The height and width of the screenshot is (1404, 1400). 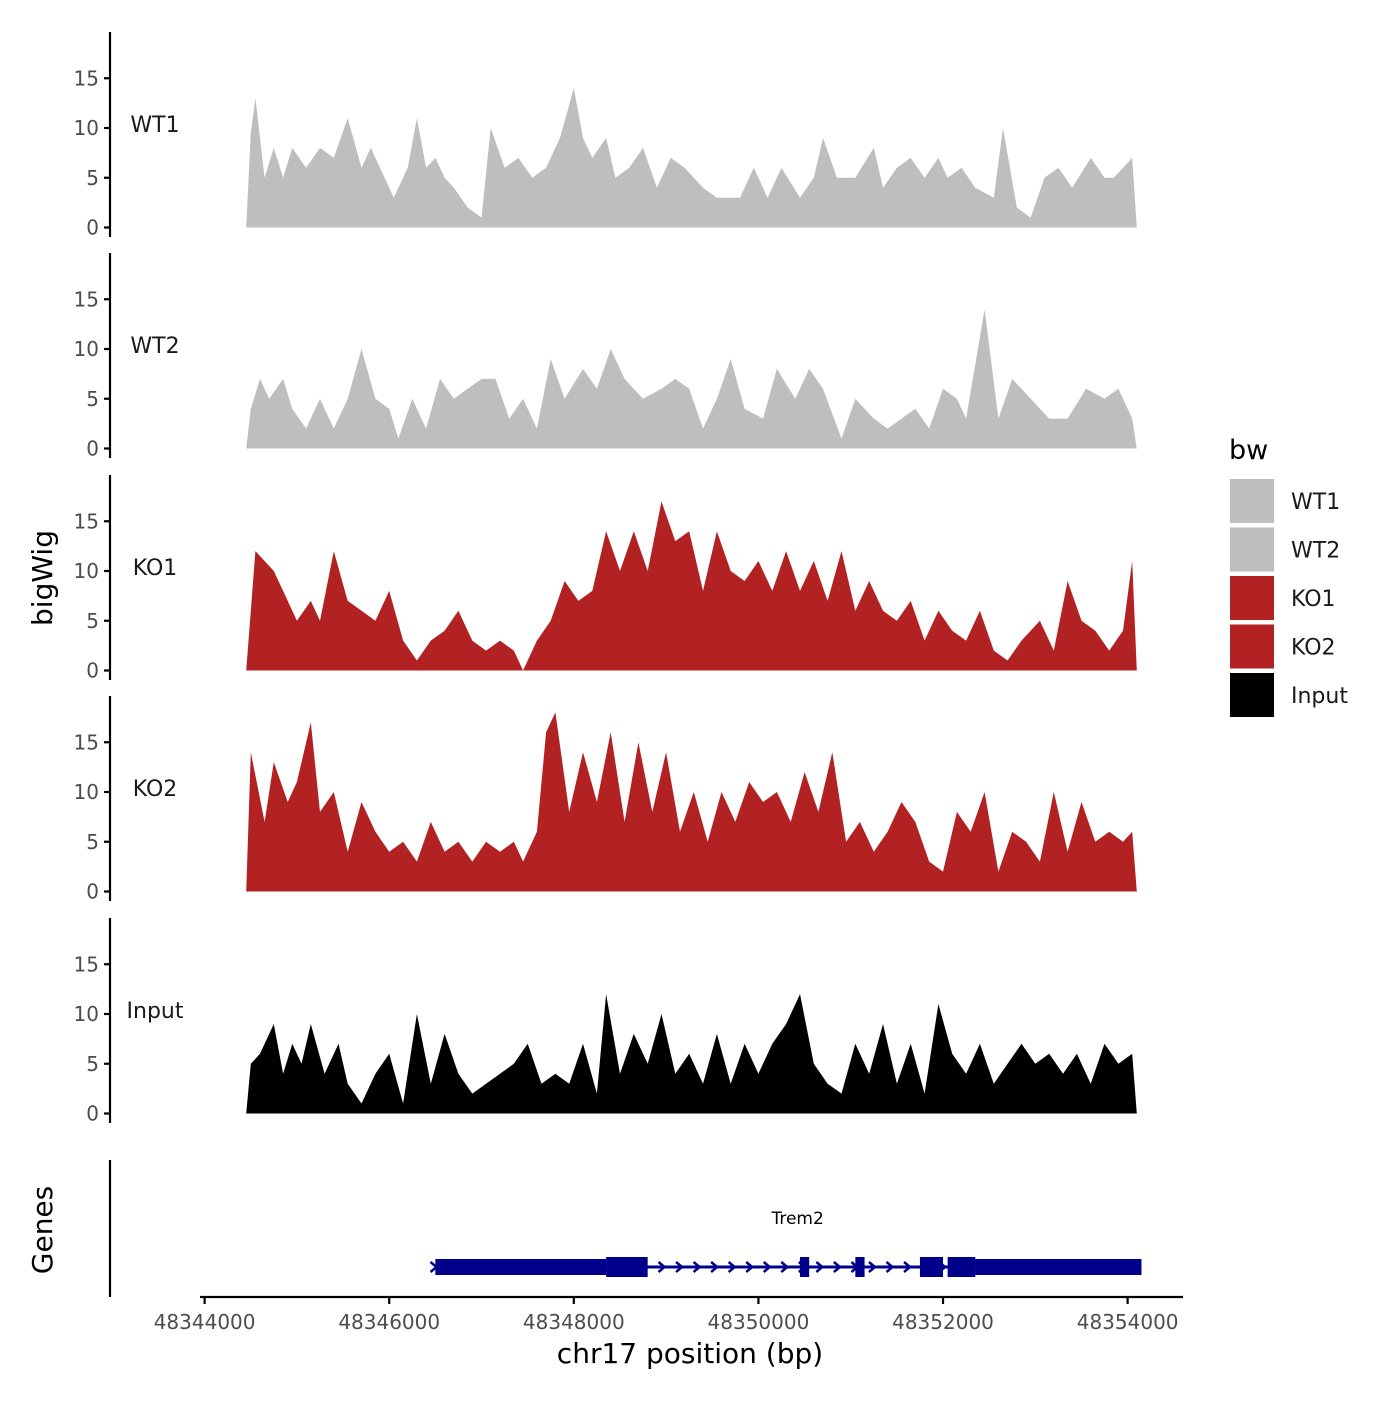 I want to click on signal-area-ko2, so click(x=691, y=802).